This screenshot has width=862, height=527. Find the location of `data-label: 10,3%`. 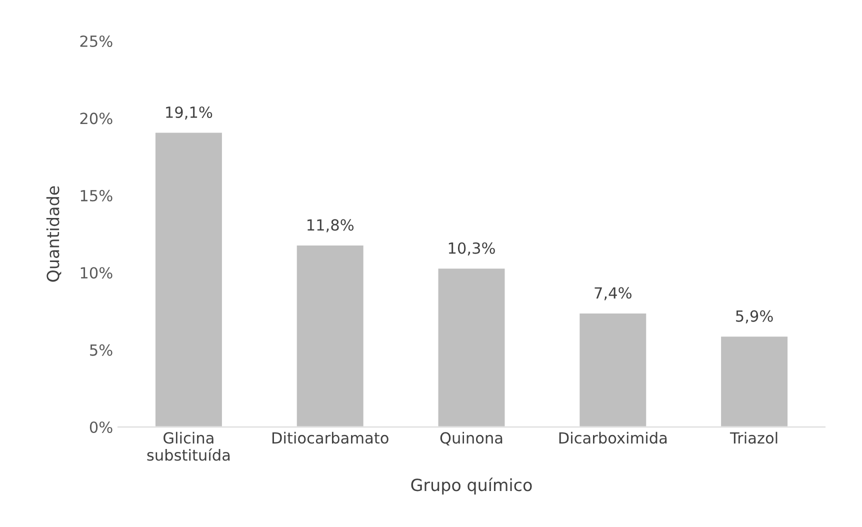

data-label: 10,3% is located at coordinates (471, 249).